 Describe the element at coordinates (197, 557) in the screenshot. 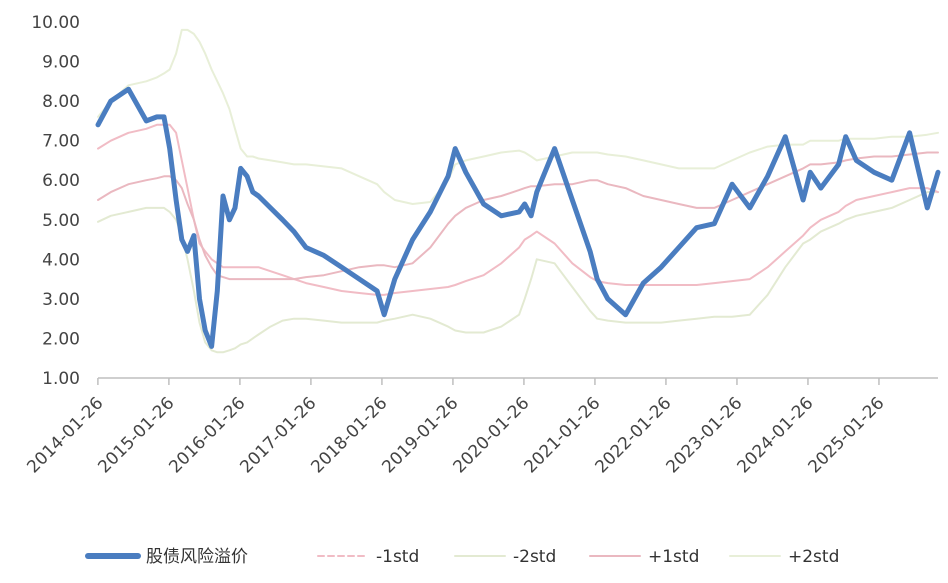

I see `legend-label: 股债风险溢价` at that location.